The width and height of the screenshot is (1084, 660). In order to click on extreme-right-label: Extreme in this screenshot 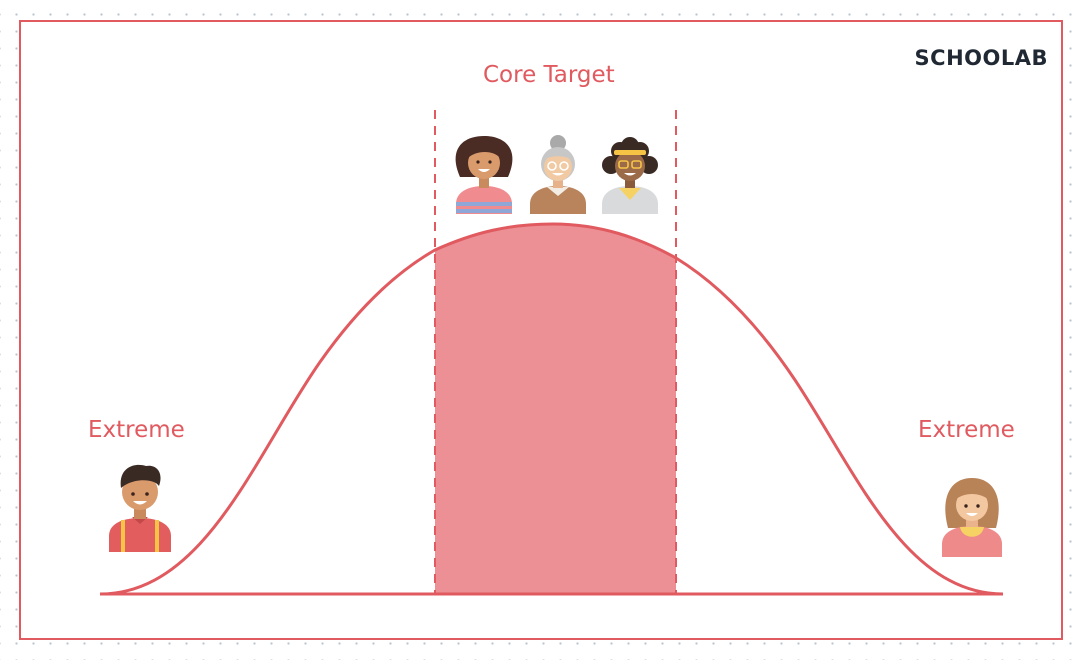, I will do `click(966, 430)`.